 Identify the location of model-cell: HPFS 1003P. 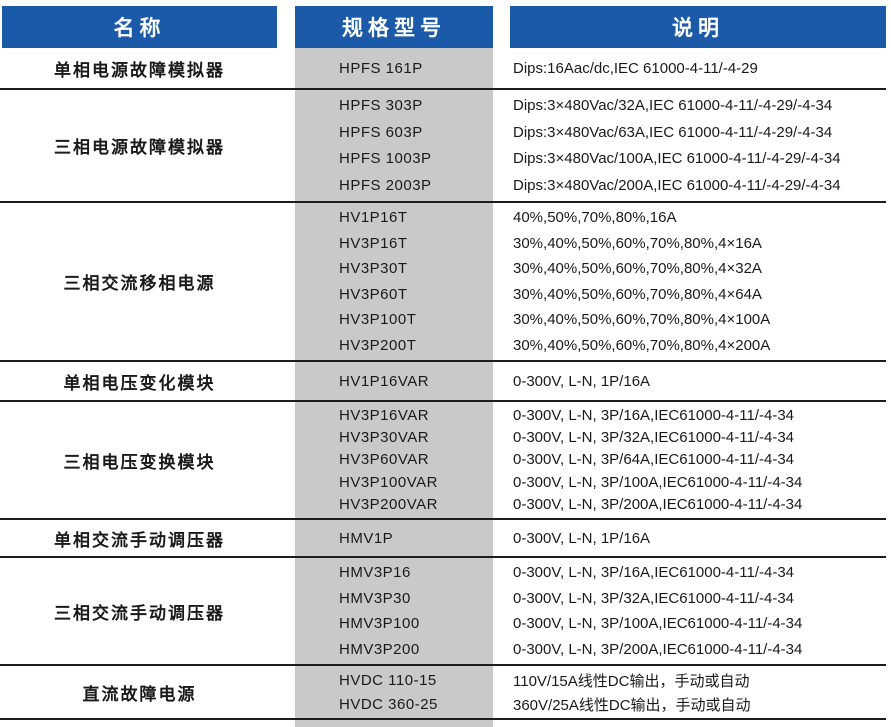
(385, 159).